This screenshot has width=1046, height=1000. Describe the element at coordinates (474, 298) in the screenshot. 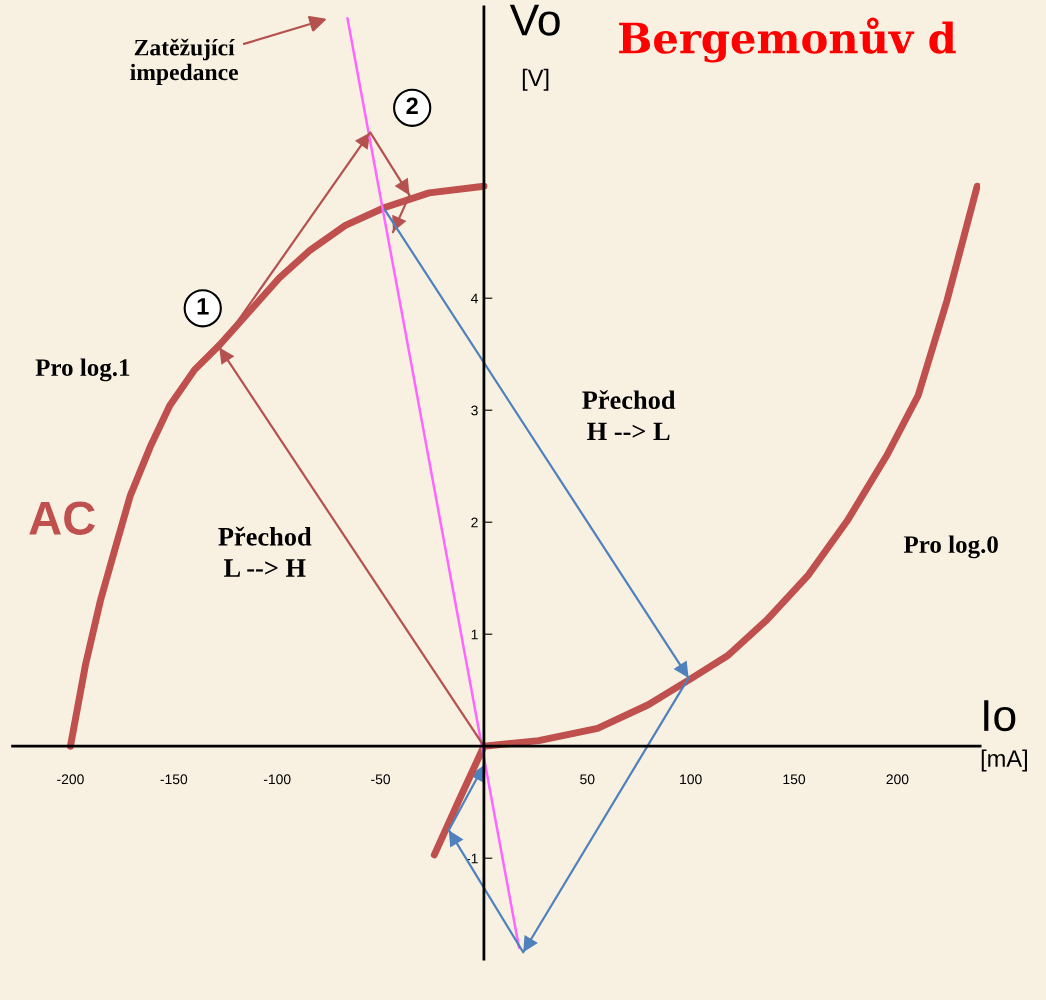

I see `y-tick-label: 4` at that location.